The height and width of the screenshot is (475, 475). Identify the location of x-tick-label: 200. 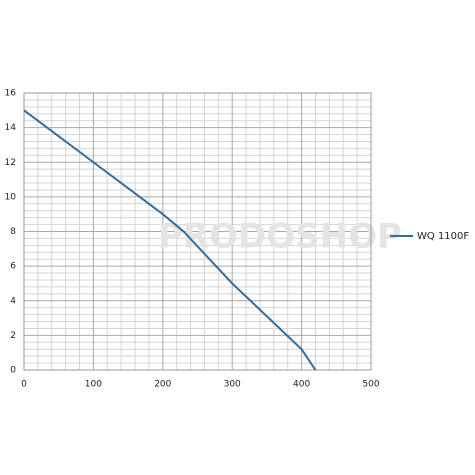
(162, 385).